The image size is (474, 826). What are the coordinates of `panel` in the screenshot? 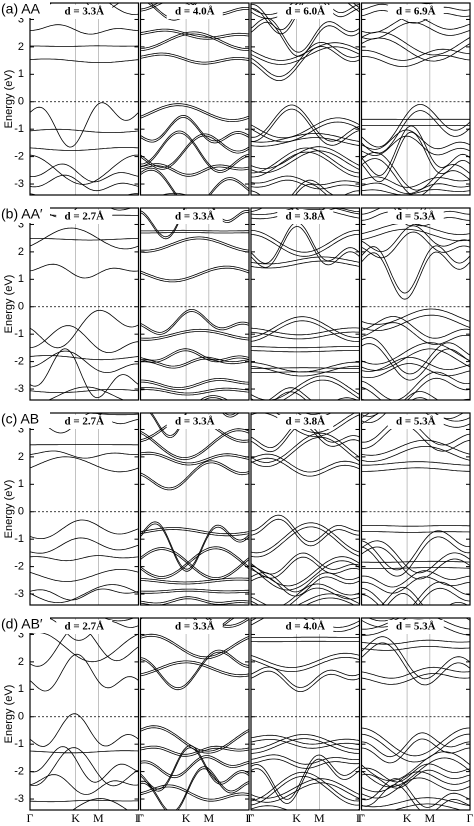 It's located at (84, 304).